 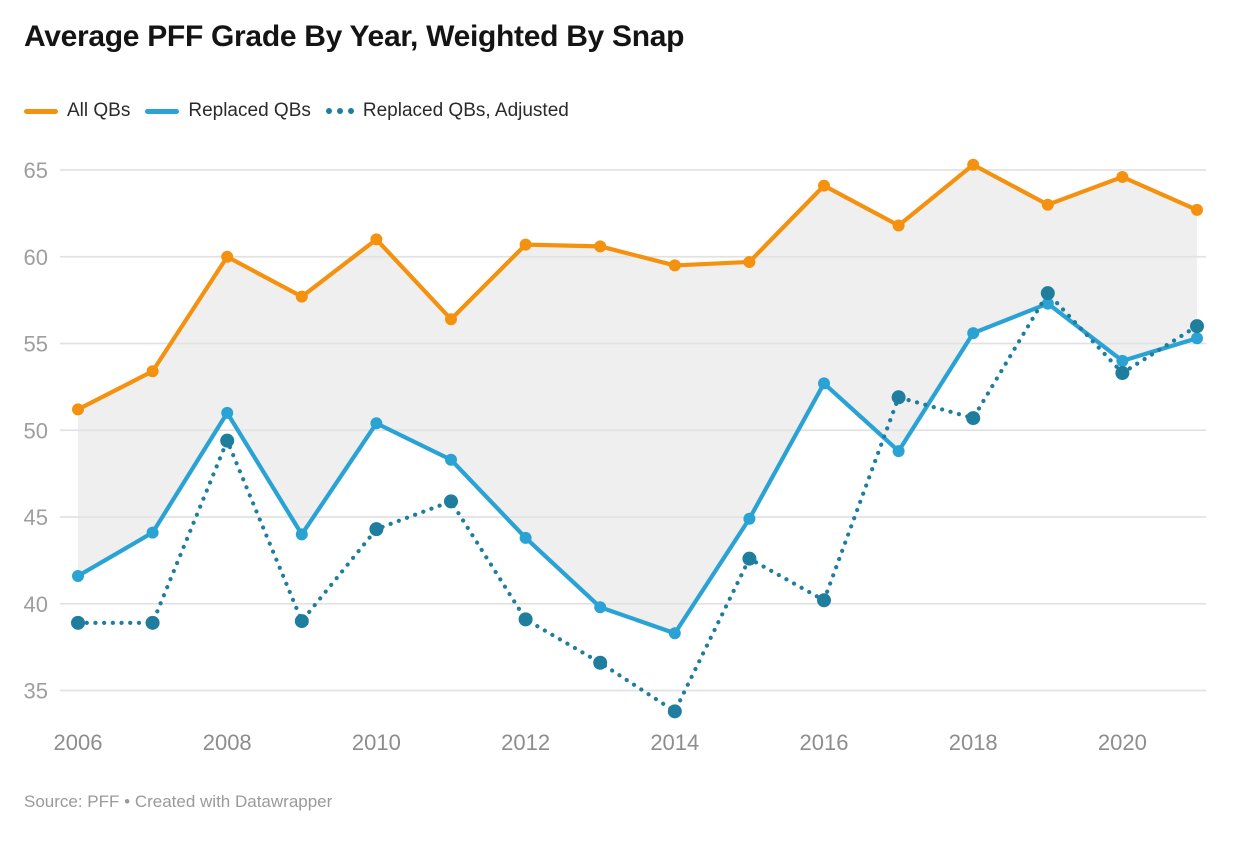 I want to click on x-tick-label: 2010, so click(x=376, y=742).